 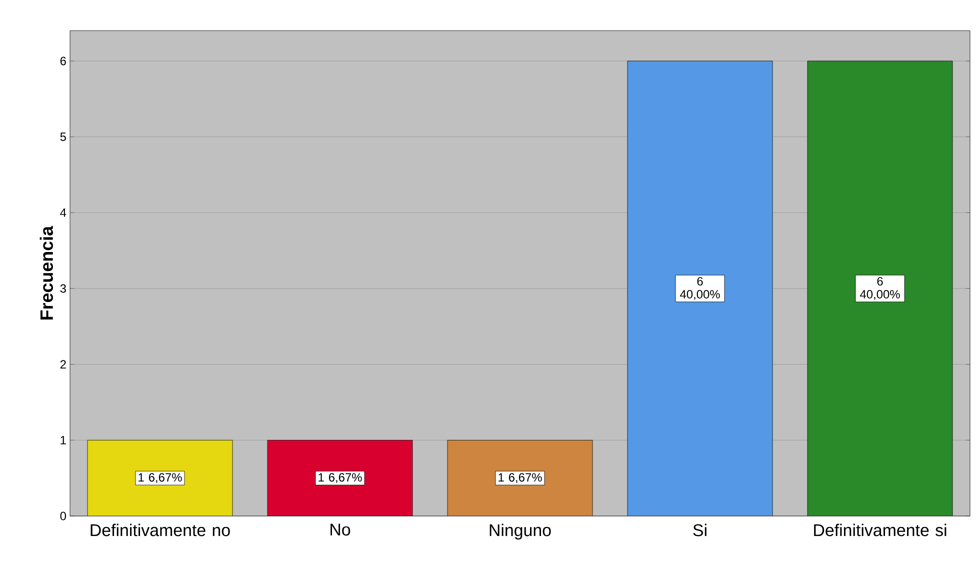 I want to click on y-axis-title: Frecuencia, so click(x=46, y=273).